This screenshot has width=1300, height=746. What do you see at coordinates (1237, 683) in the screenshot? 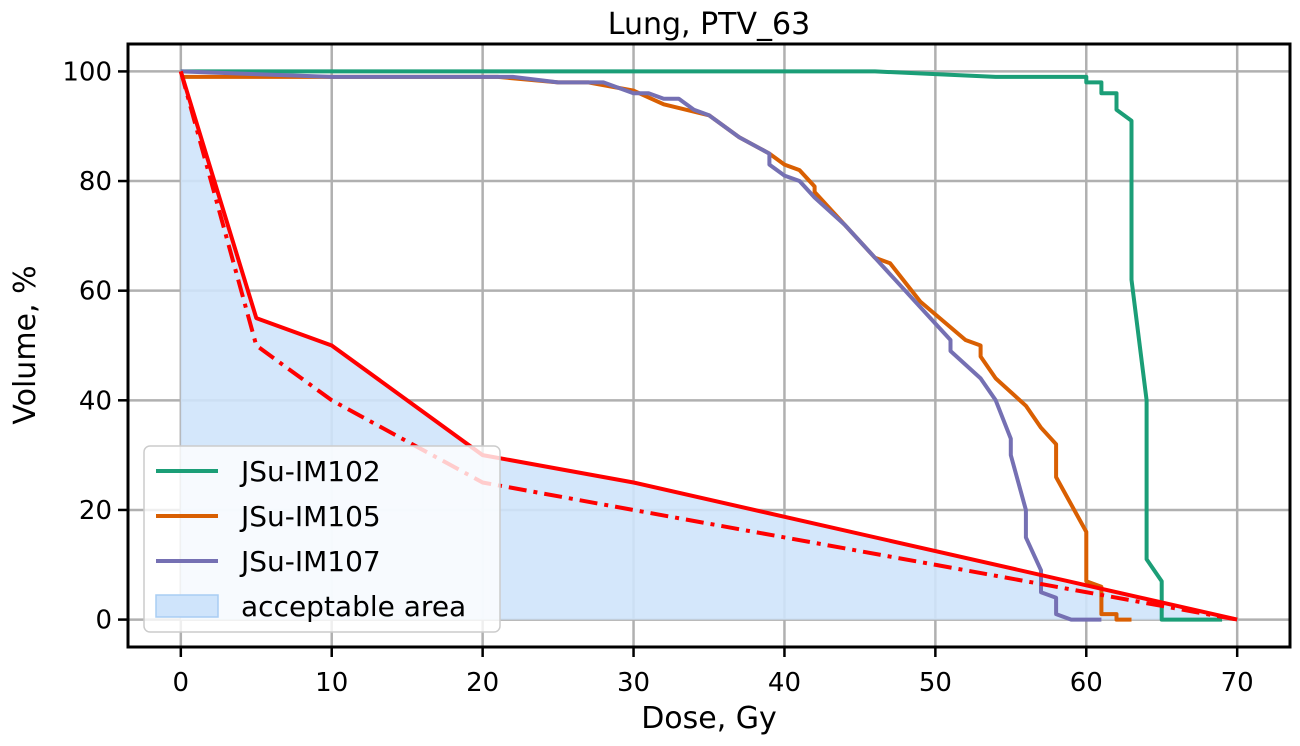
I see `x-tick-label: 70` at bounding box center [1237, 683].